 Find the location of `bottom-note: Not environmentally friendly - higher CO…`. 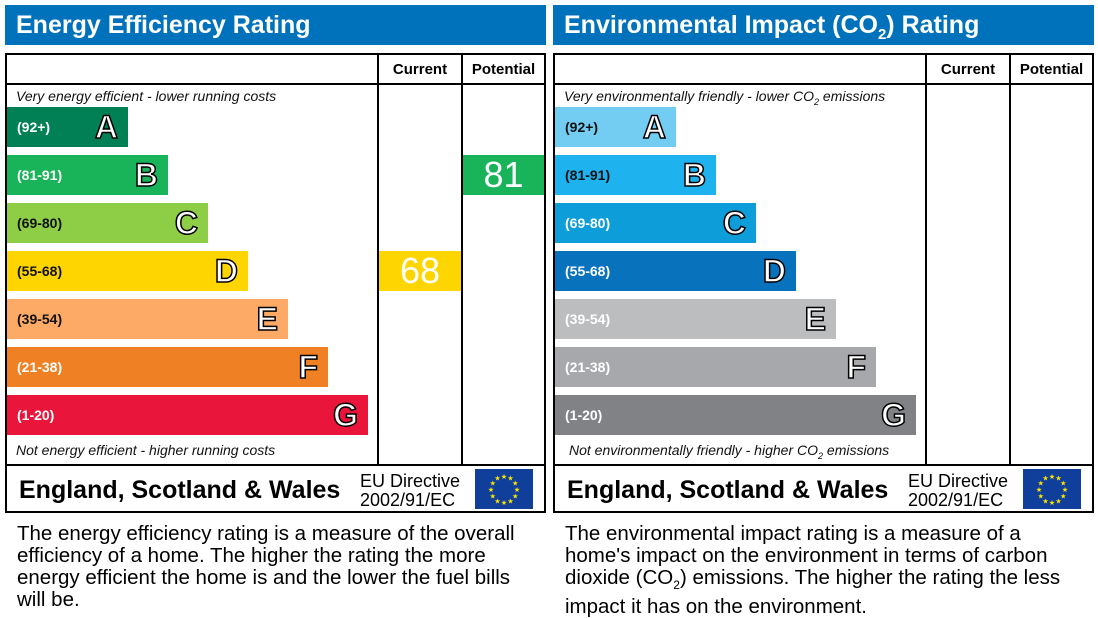

bottom-note: Not environmentally friendly - higher CO… is located at coordinates (729, 451).